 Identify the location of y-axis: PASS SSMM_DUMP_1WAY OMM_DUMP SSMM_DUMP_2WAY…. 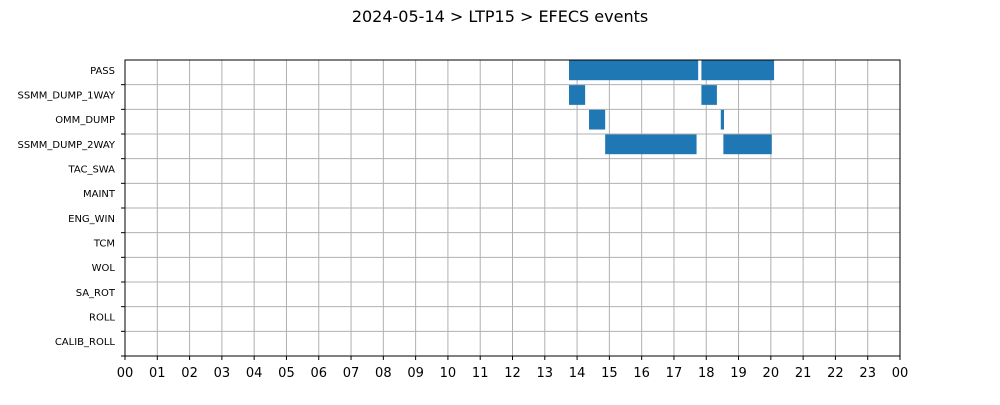
(71, 211).